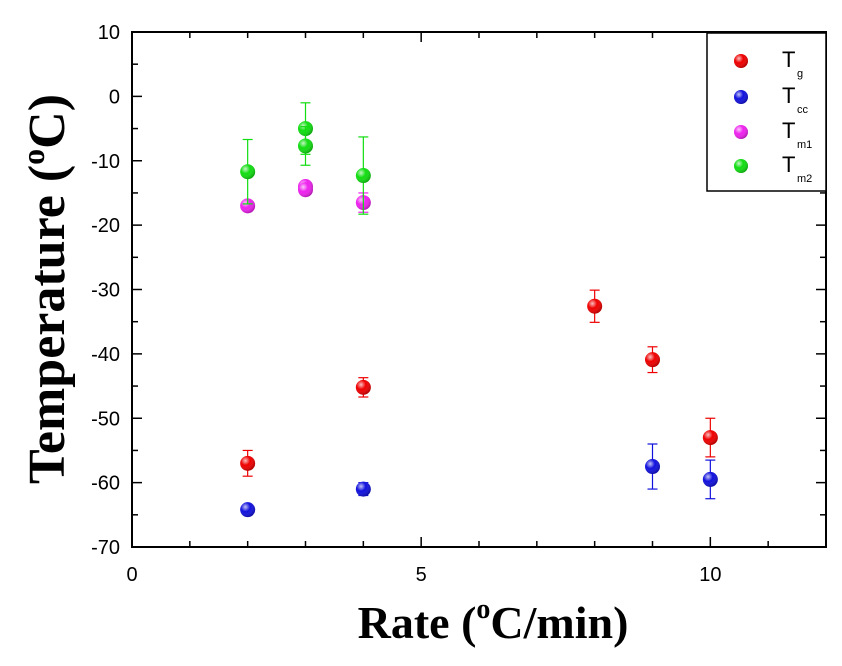  I want to click on legend-label-subscript: g, so click(800, 74).